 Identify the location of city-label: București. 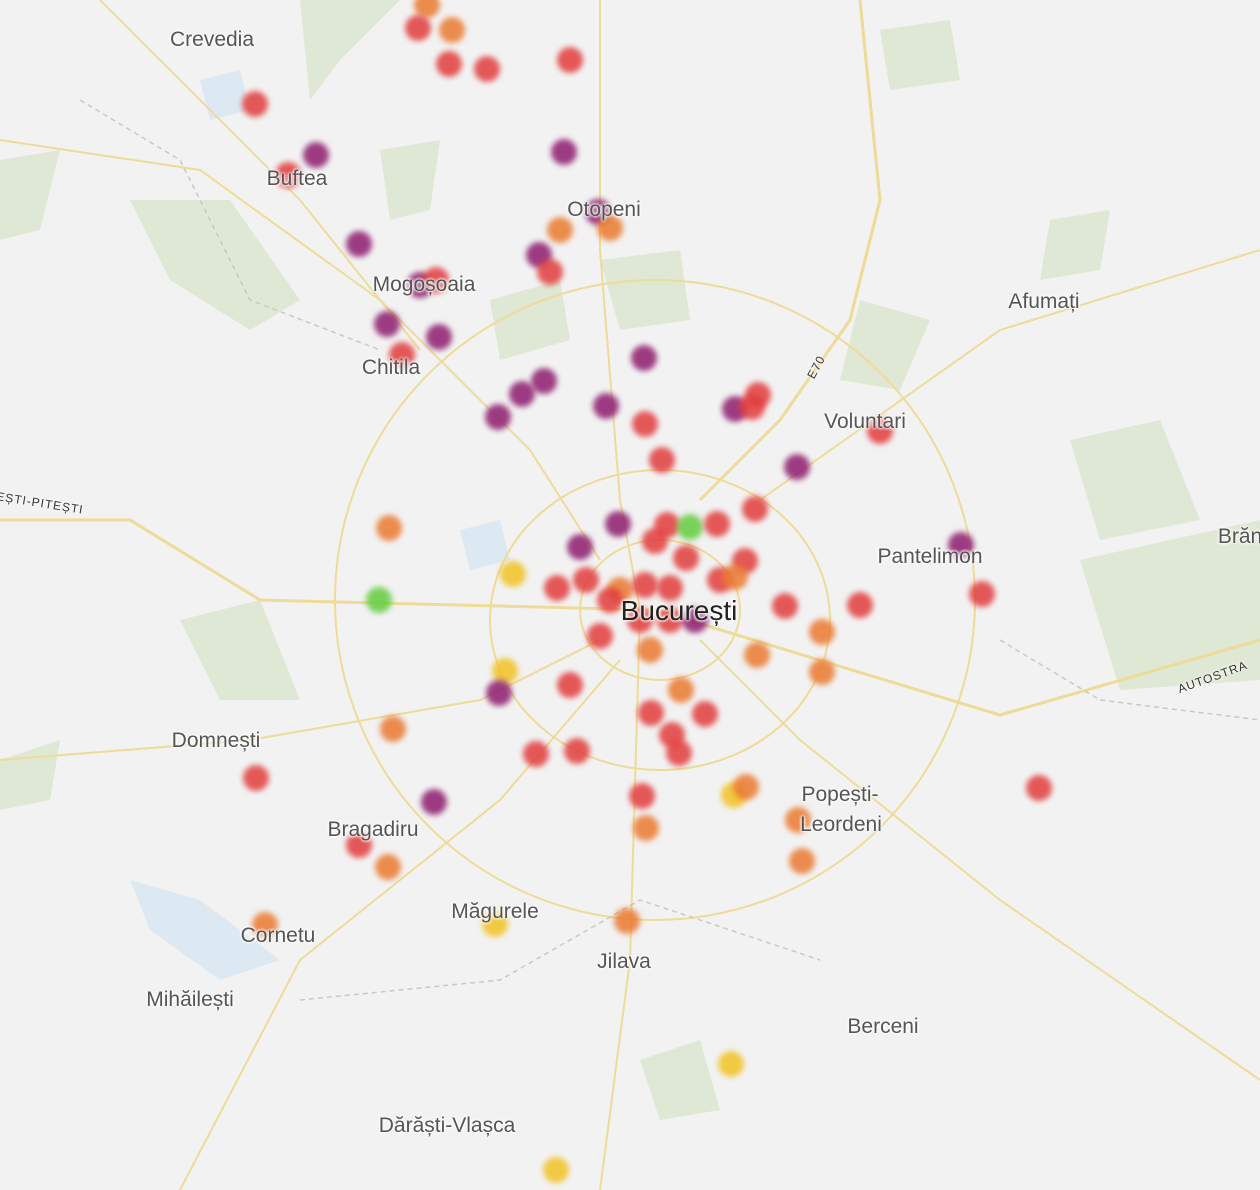
(679, 610).